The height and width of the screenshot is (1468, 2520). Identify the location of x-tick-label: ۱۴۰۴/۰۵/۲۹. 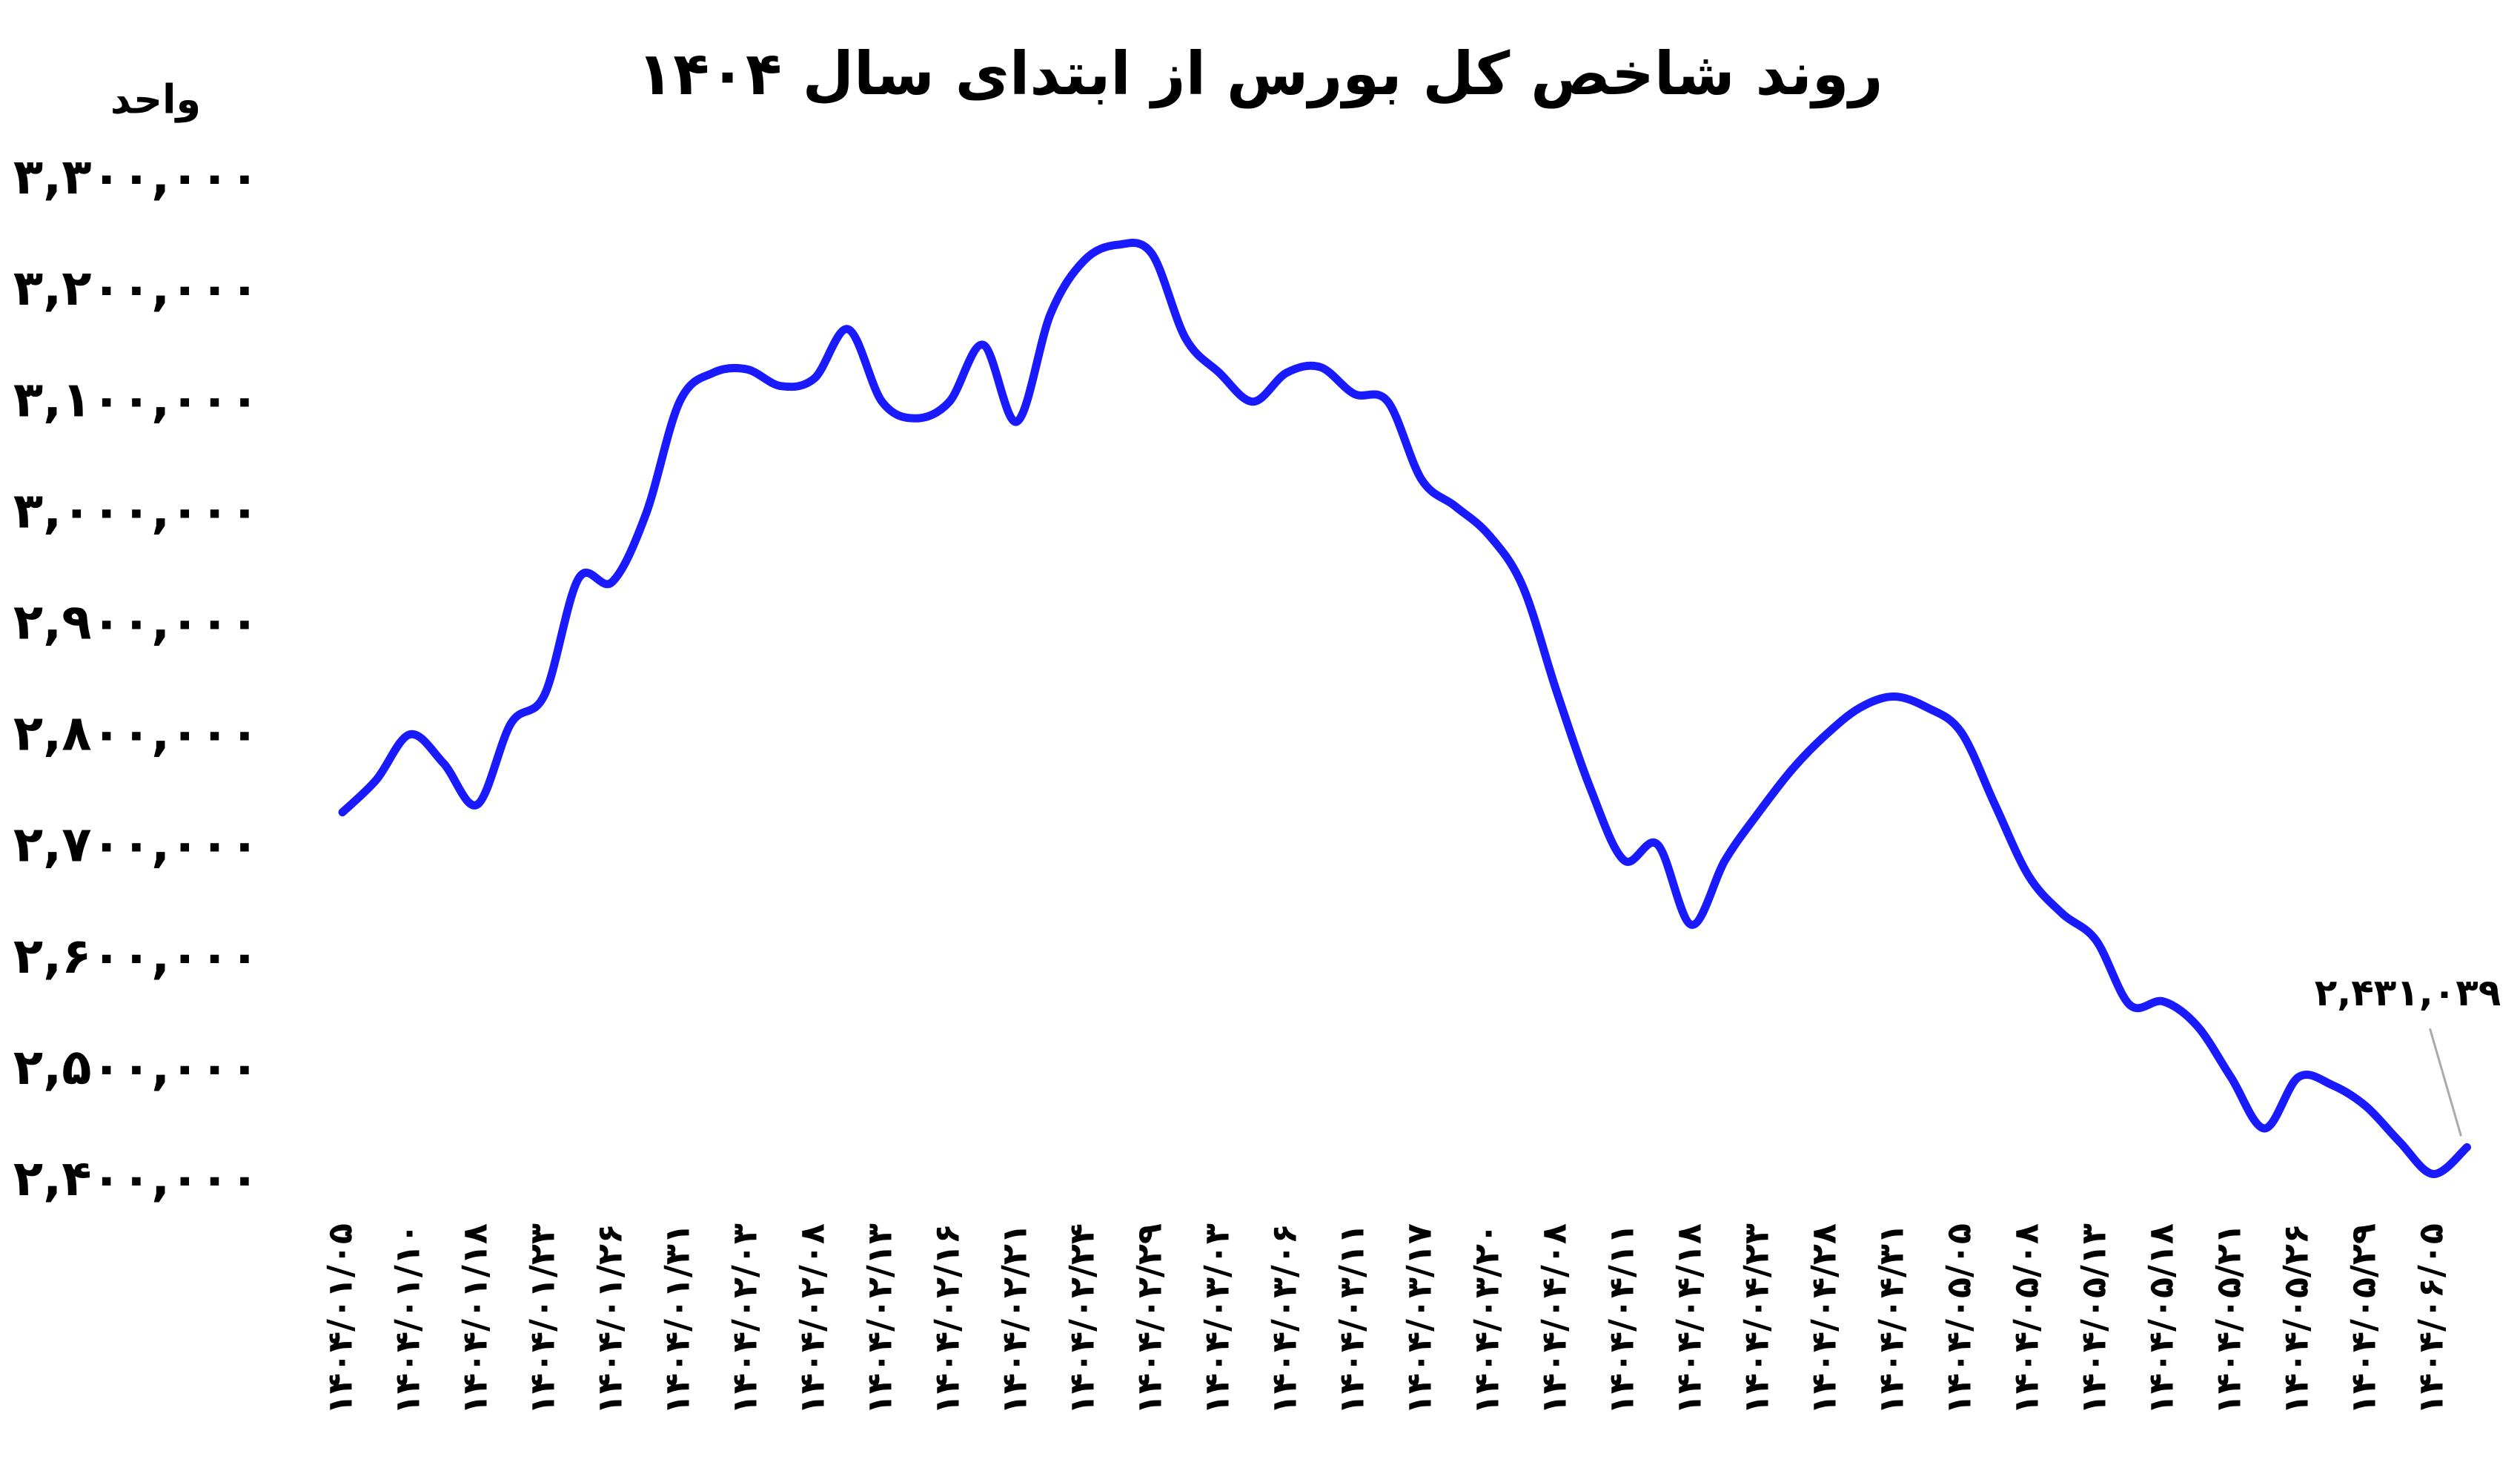
(2364, 1319).